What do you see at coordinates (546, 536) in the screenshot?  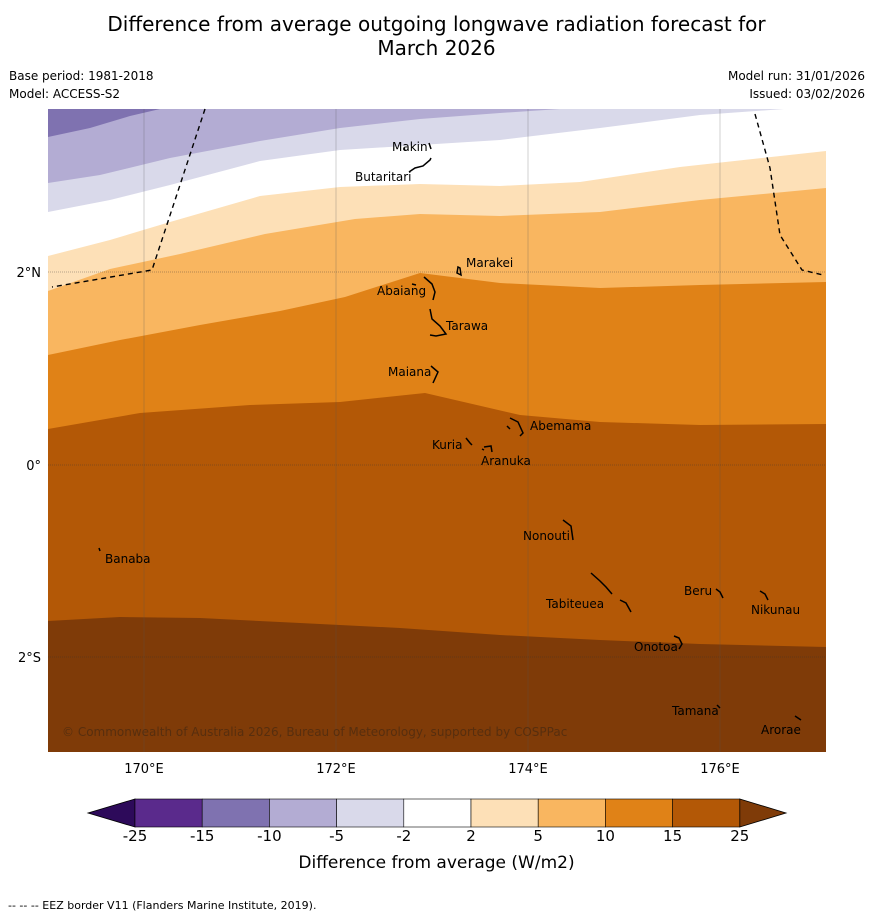 I see `label-nonouti: Nonouti` at bounding box center [546, 536].